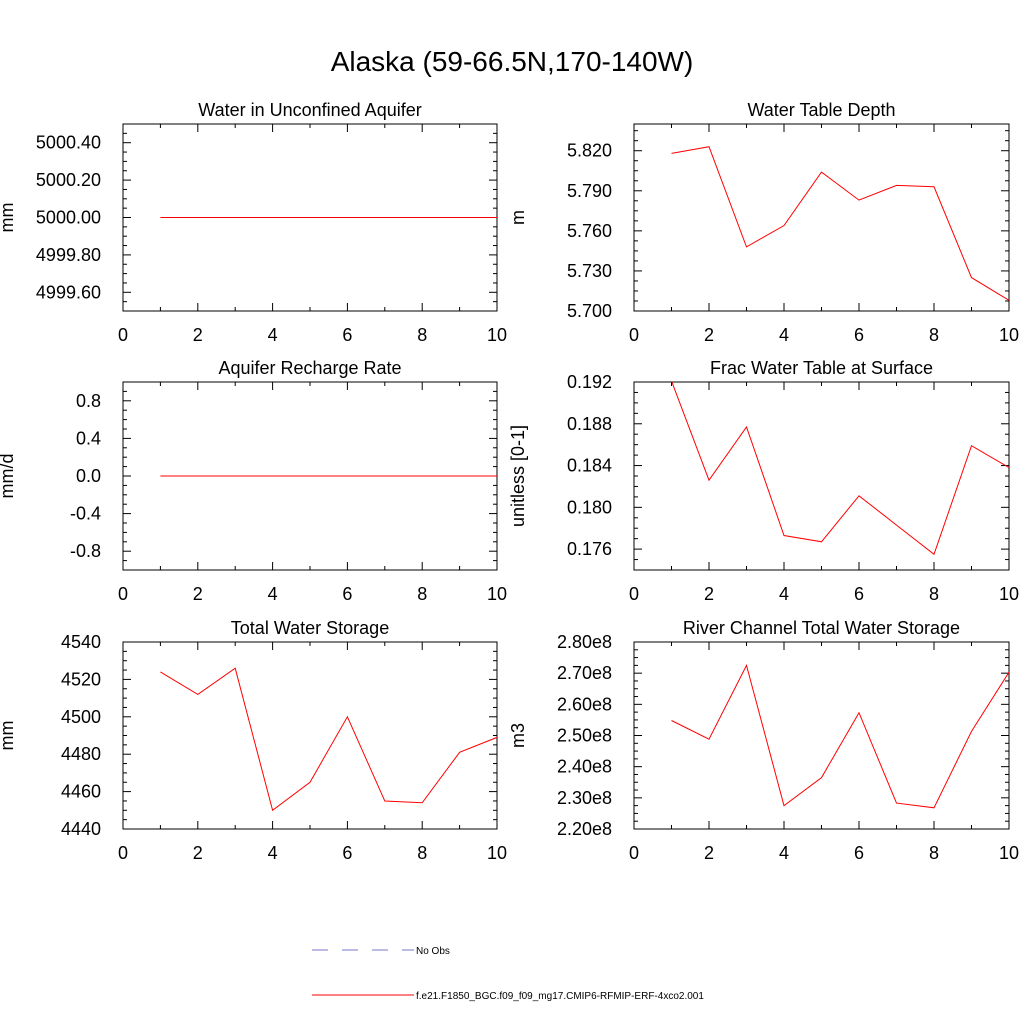 The width and height of the screenshot is (1024, 1029). What do you see at coordinates (584, 736) in the screenshot?
I see `y-tick-label: 2.50e8` at bounding box center [584, 736].